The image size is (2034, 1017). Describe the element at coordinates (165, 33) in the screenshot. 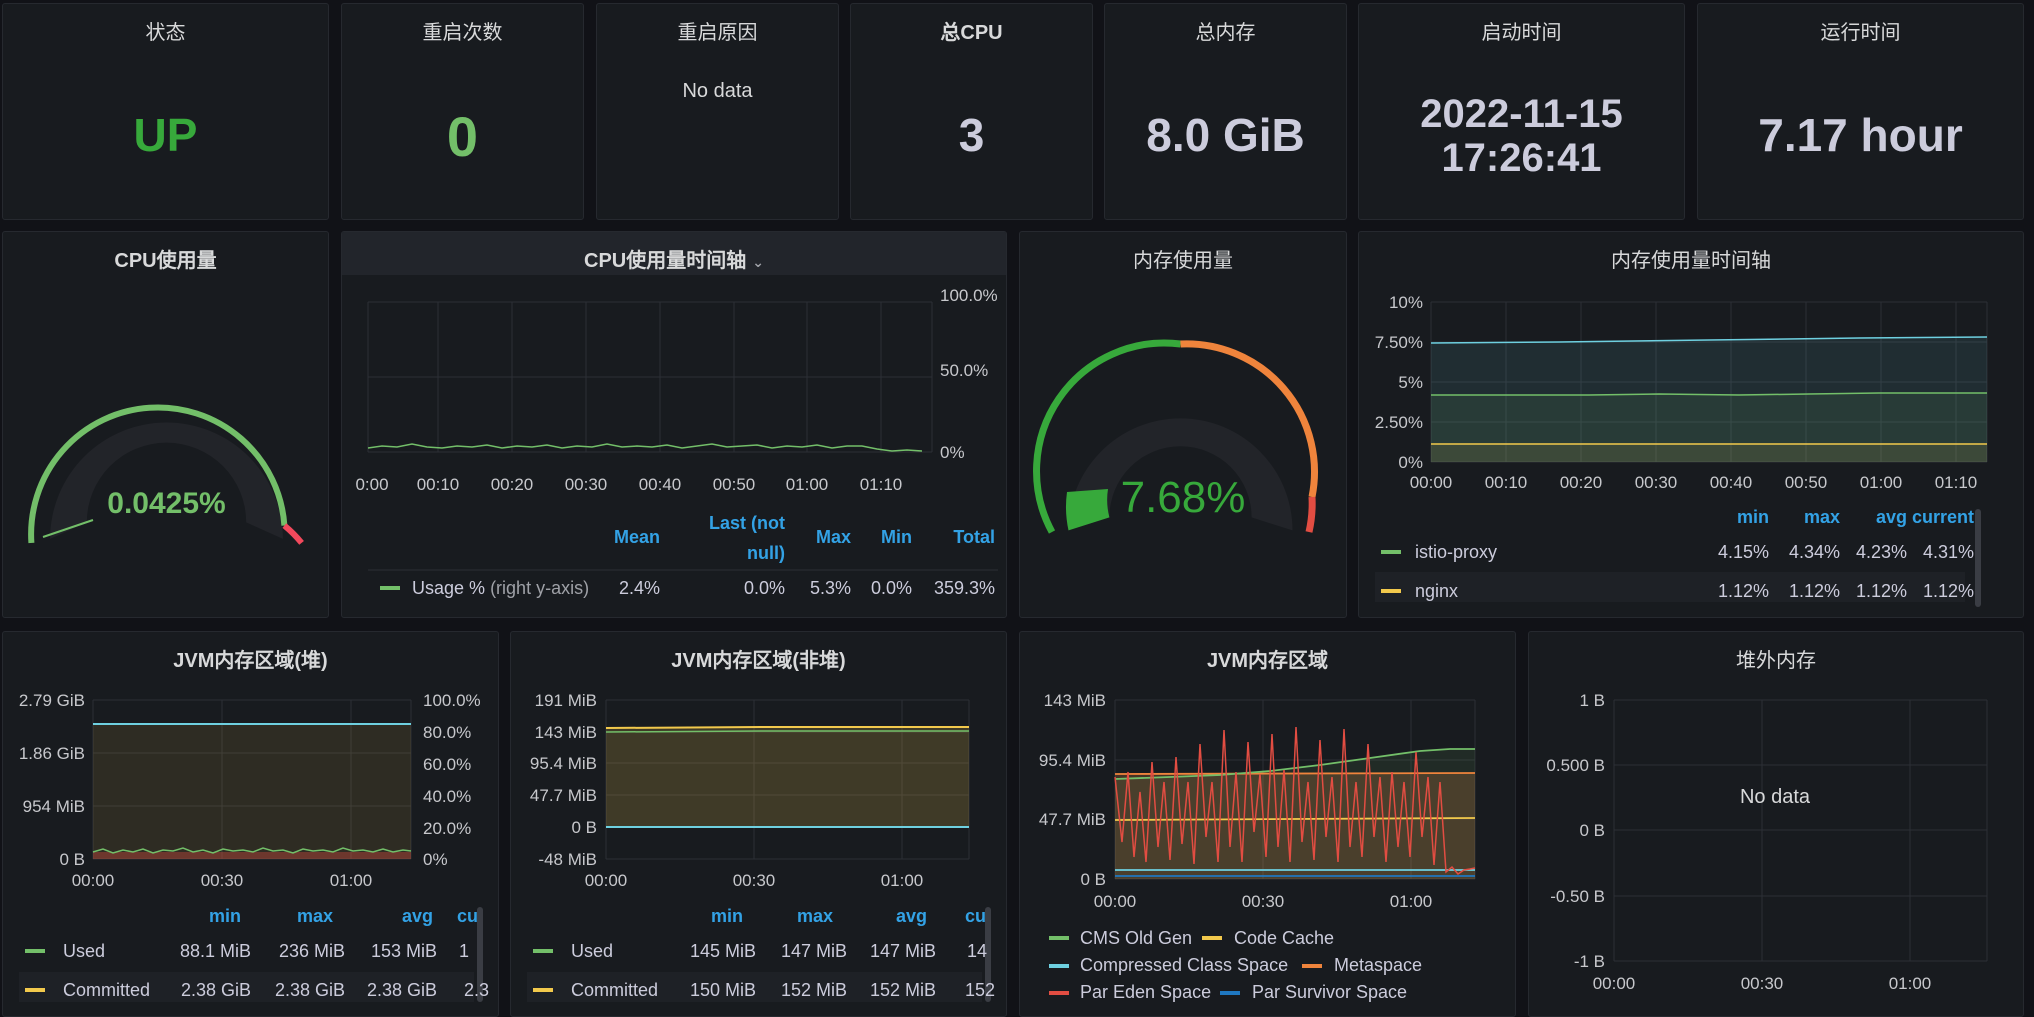

I see `panel-title: 状态` at that location.